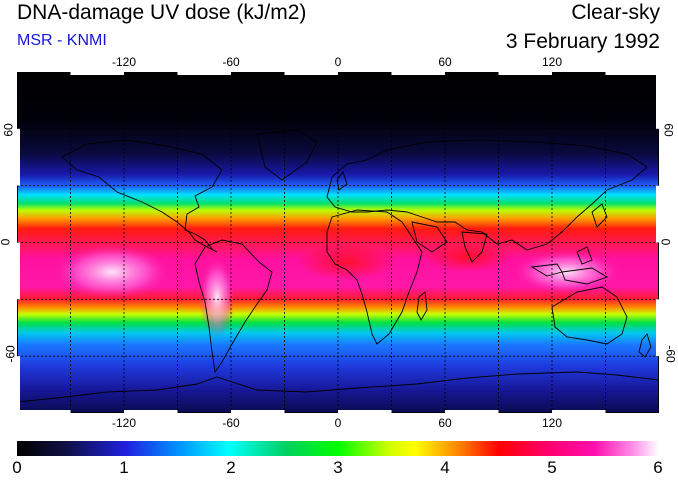 This screenshot has height=480, width=678. I want to click on lon-tick-bottom: -120, so click(124, 423).